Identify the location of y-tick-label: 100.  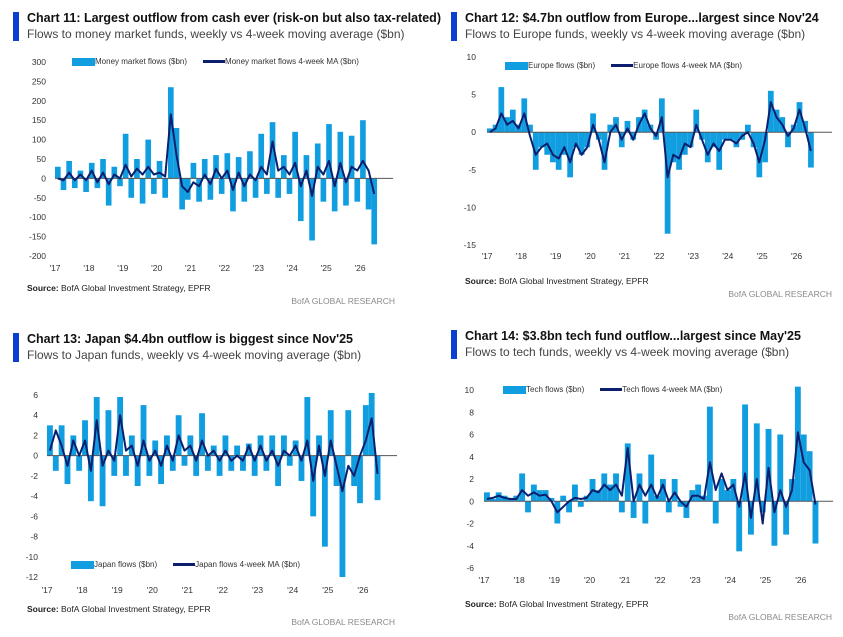
(39, 140).